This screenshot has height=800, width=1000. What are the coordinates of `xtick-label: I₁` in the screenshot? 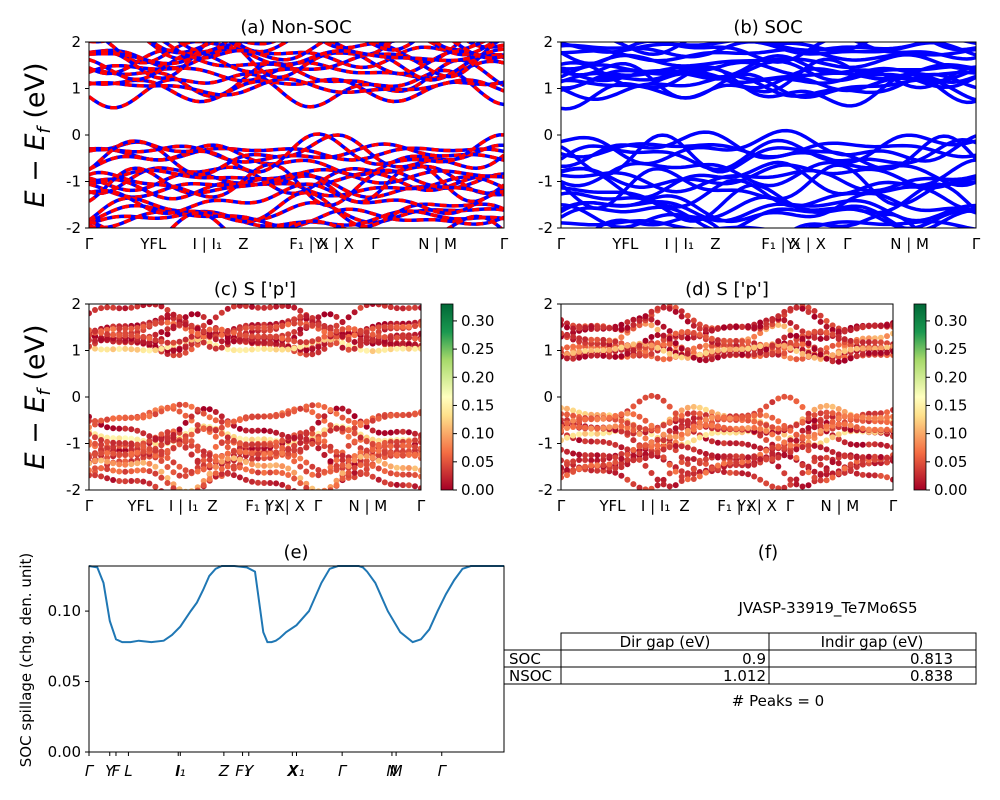 It's located at (180, 771).